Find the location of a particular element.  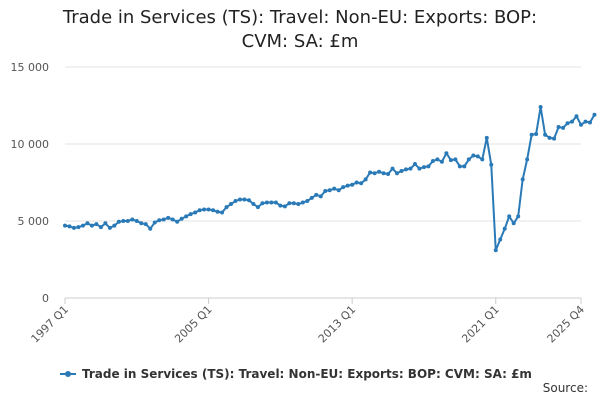

x-tick-label: 2025 Q4 is located at coordinates (566, 324).